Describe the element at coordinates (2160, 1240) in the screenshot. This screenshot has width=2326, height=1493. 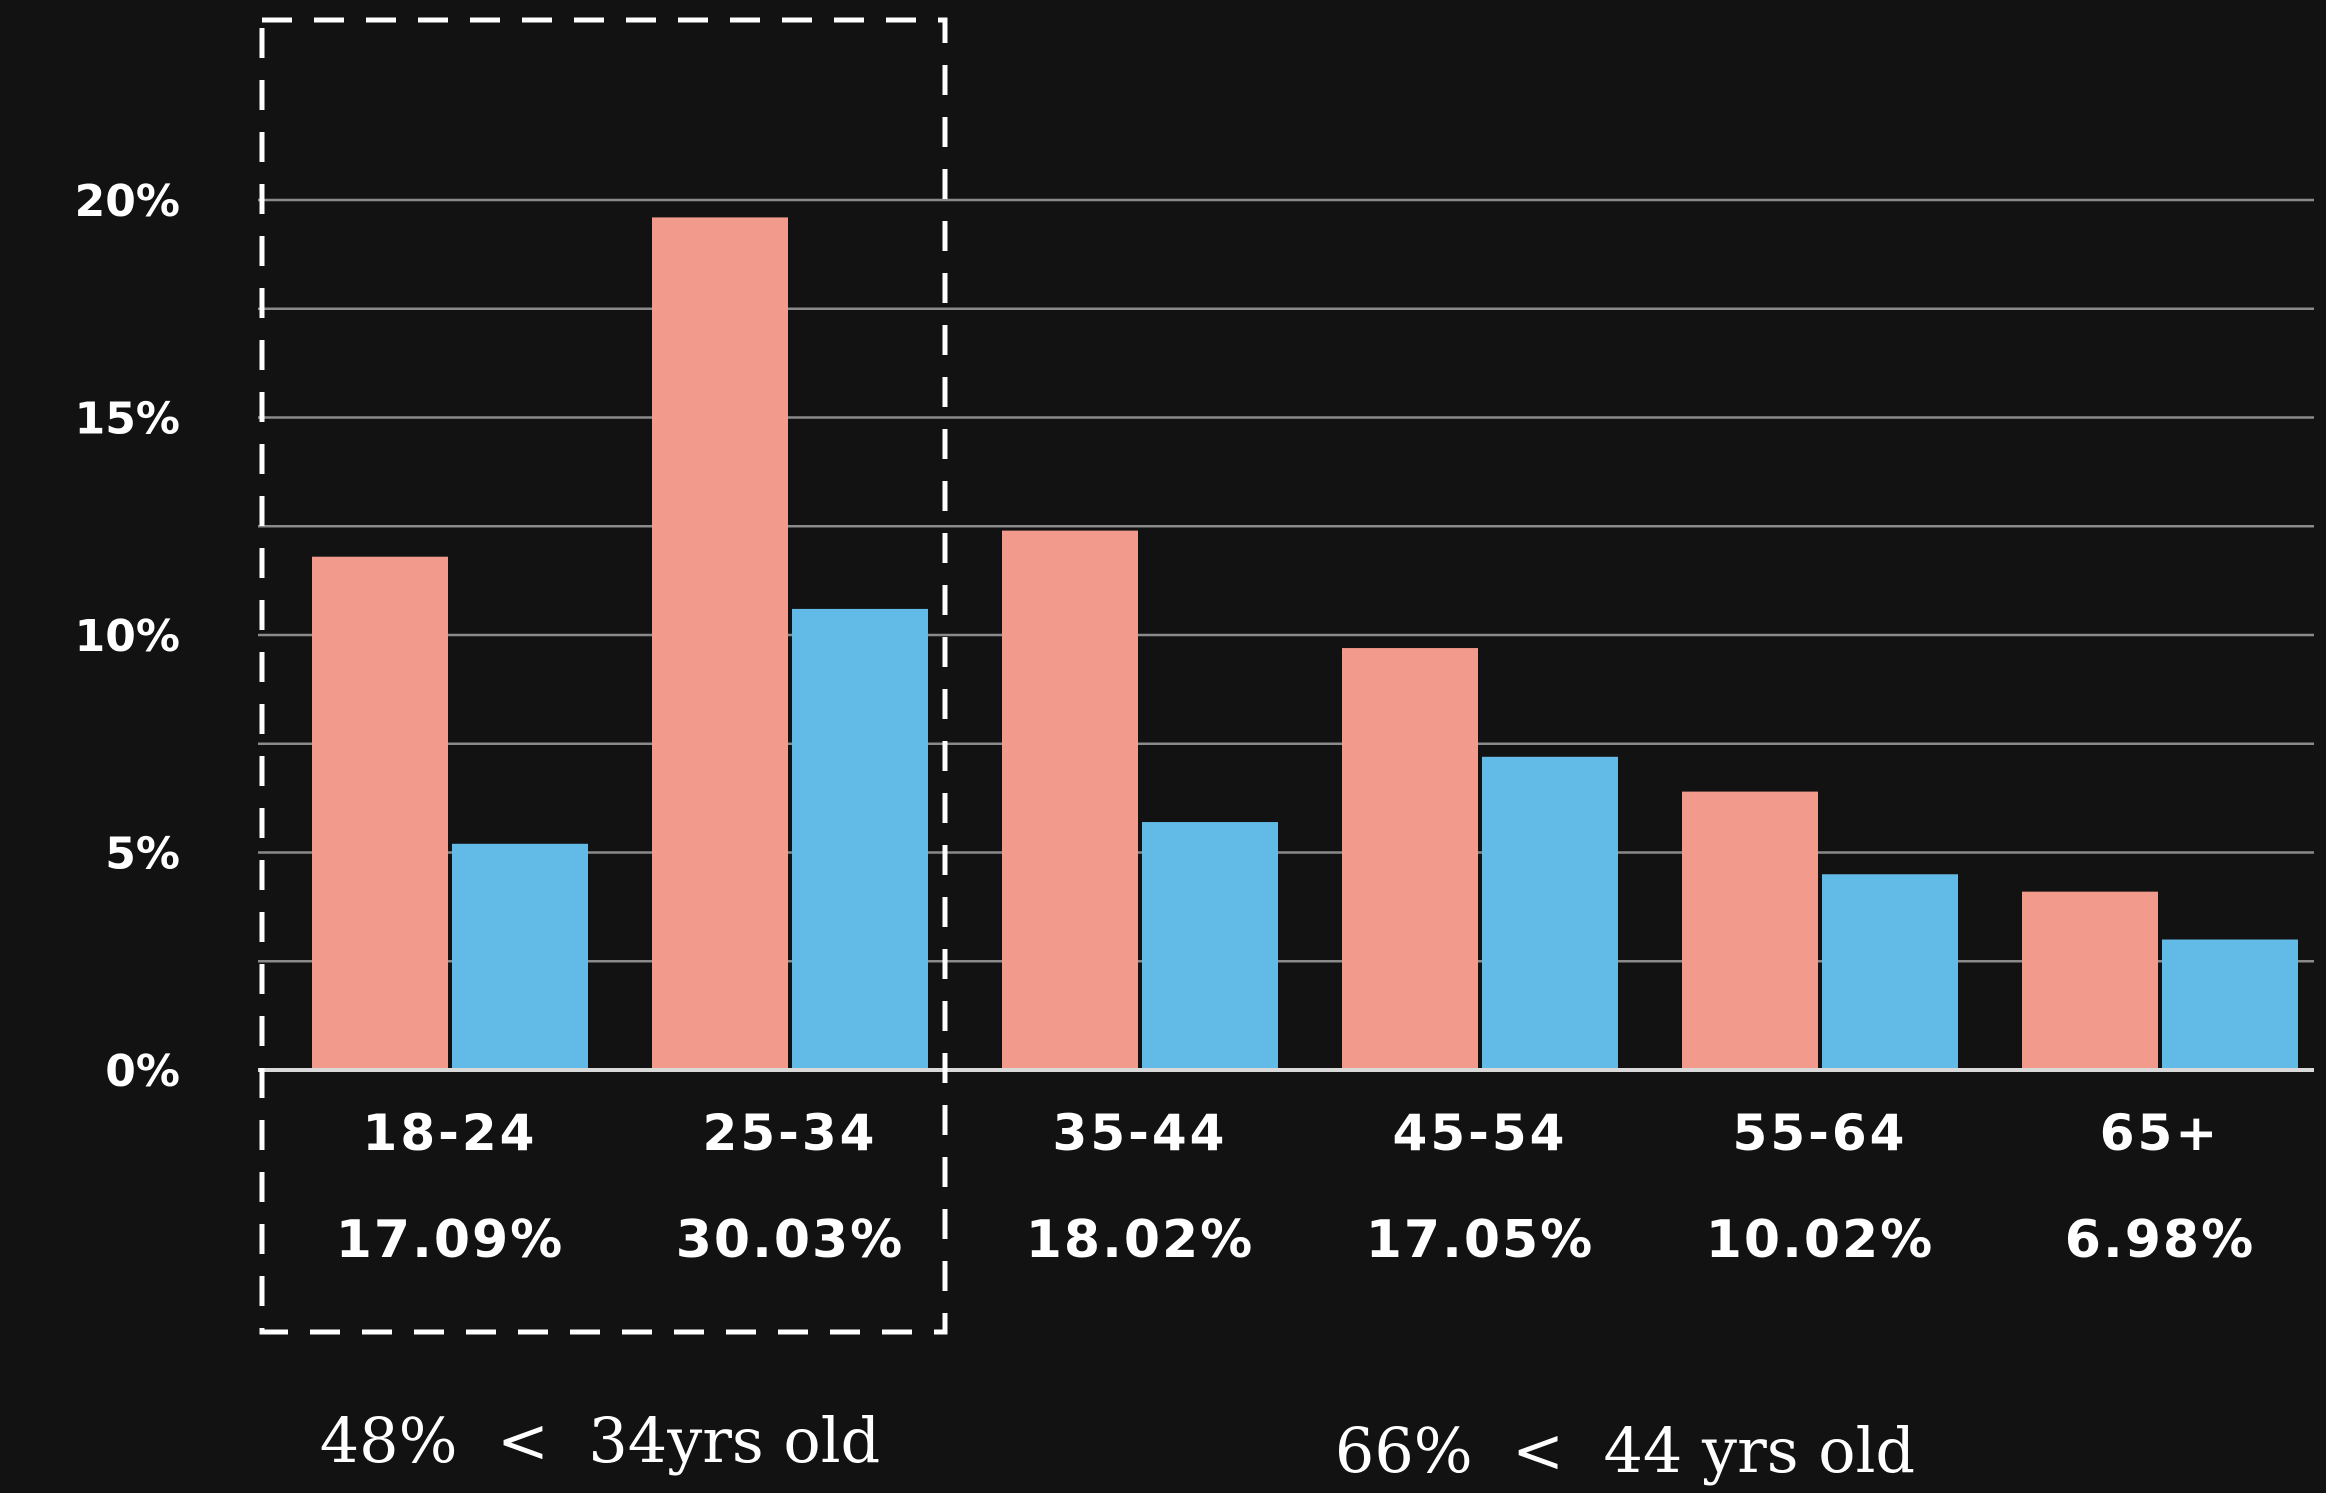
I see `category-share-label: 6.98%` at that location.